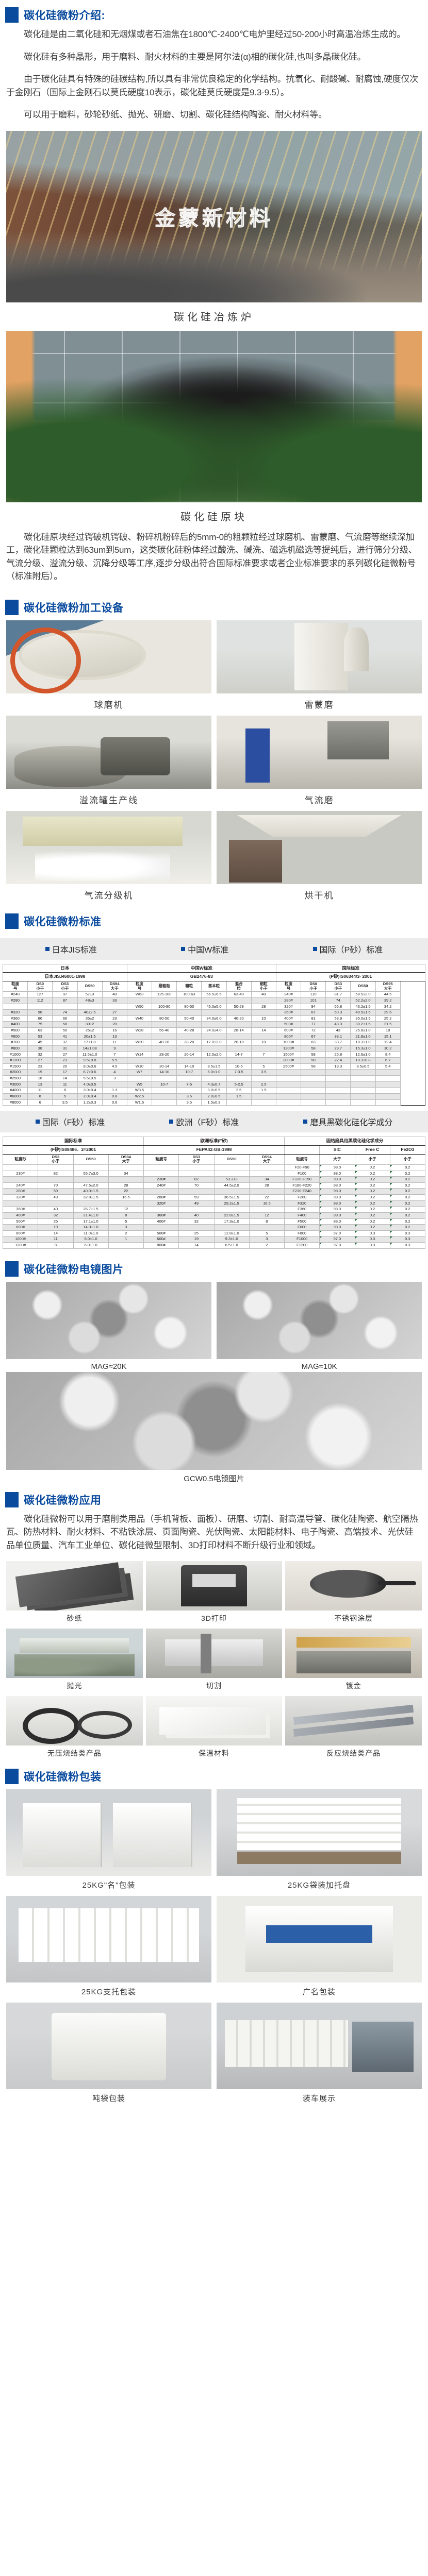  I want to click on table-cell: 40, so click(114, 994).